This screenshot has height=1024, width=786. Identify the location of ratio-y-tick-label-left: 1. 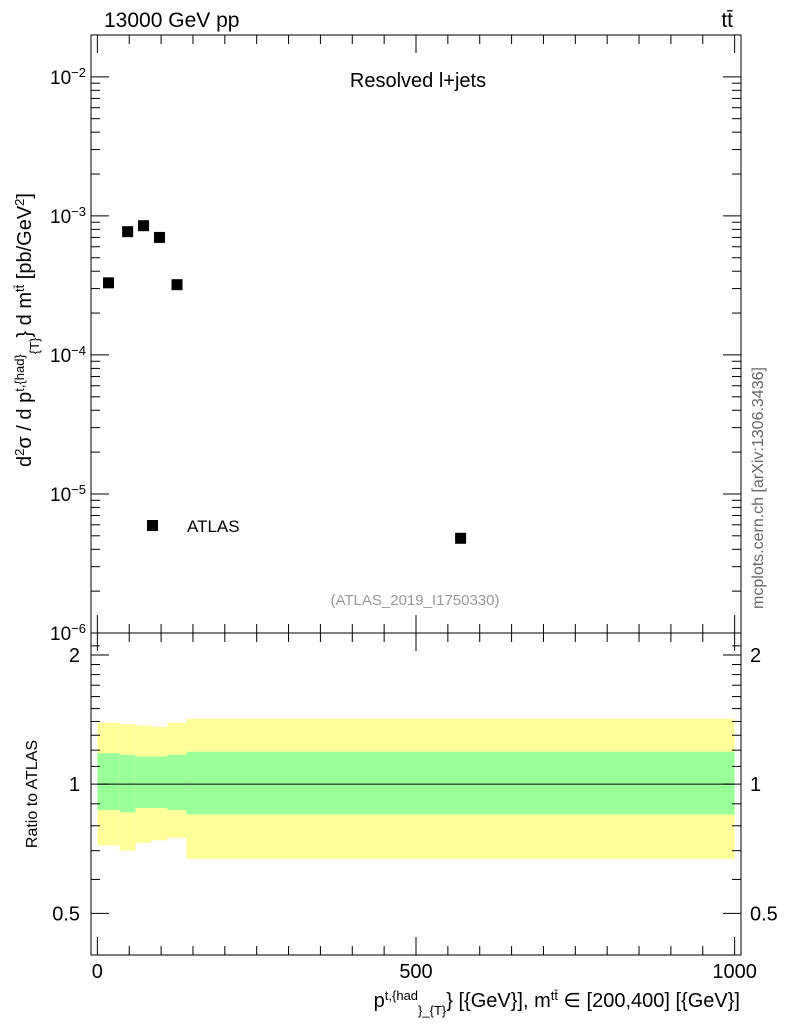
(74, 785).